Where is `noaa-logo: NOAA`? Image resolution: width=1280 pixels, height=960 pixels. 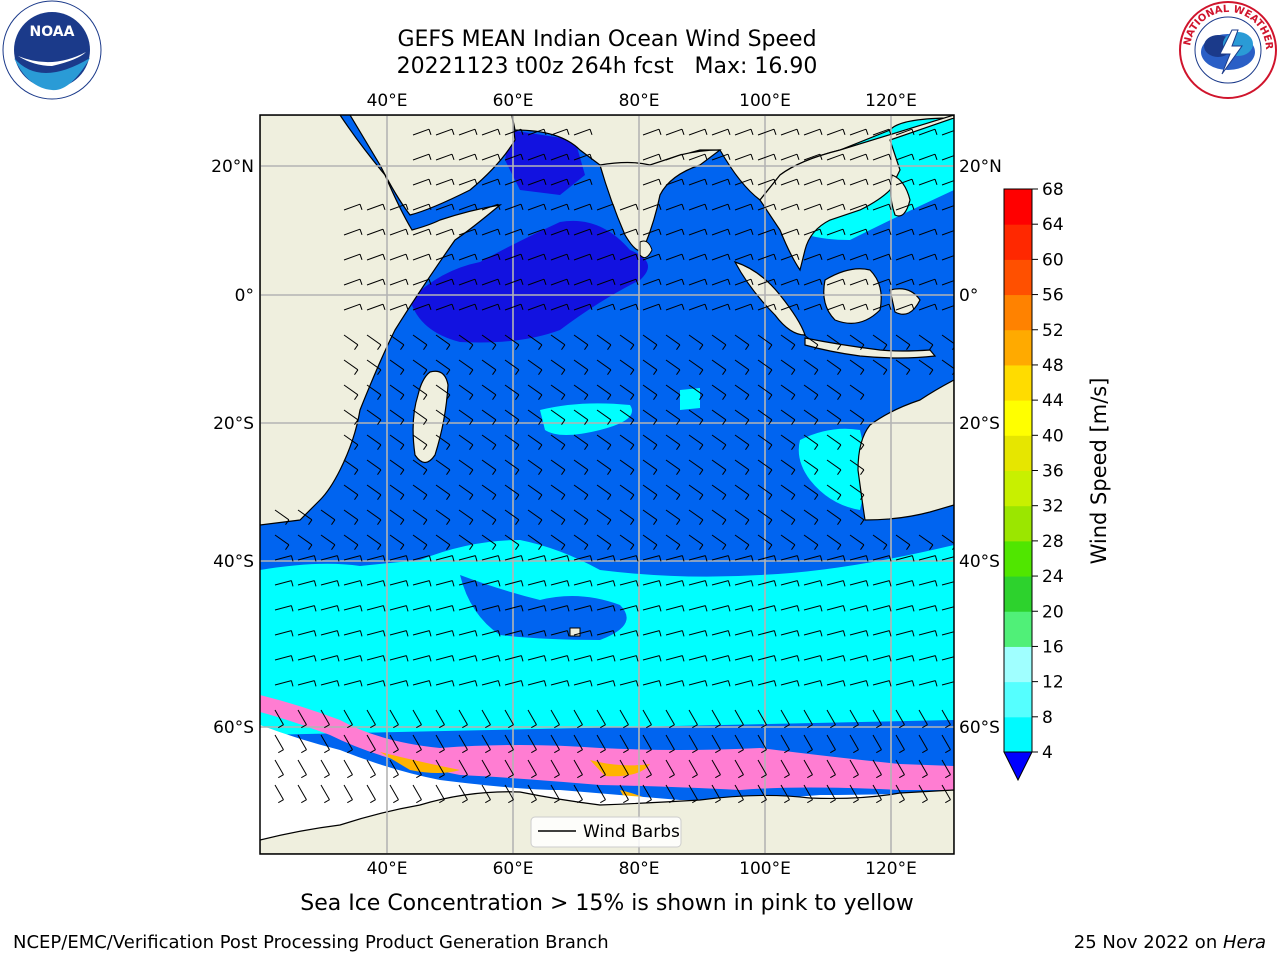
noaa-logo: NOAA is located at coordinates (52, 50).